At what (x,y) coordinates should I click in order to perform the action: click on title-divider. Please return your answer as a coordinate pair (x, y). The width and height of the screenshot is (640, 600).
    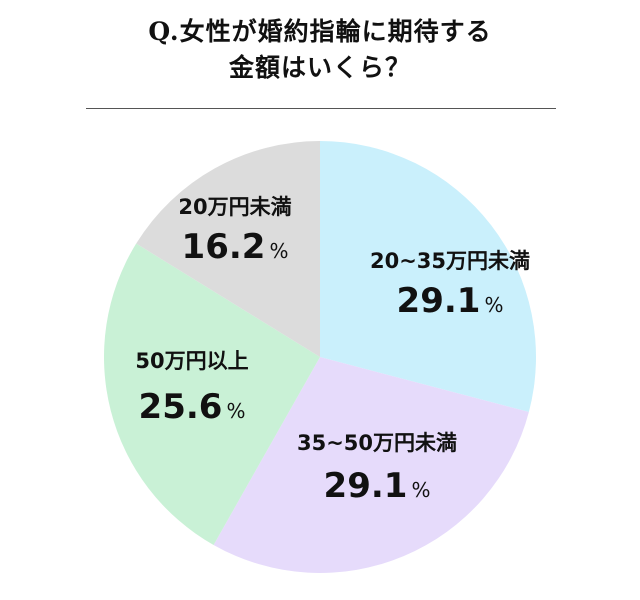
    Looking at the image, I should click on (321, 108).